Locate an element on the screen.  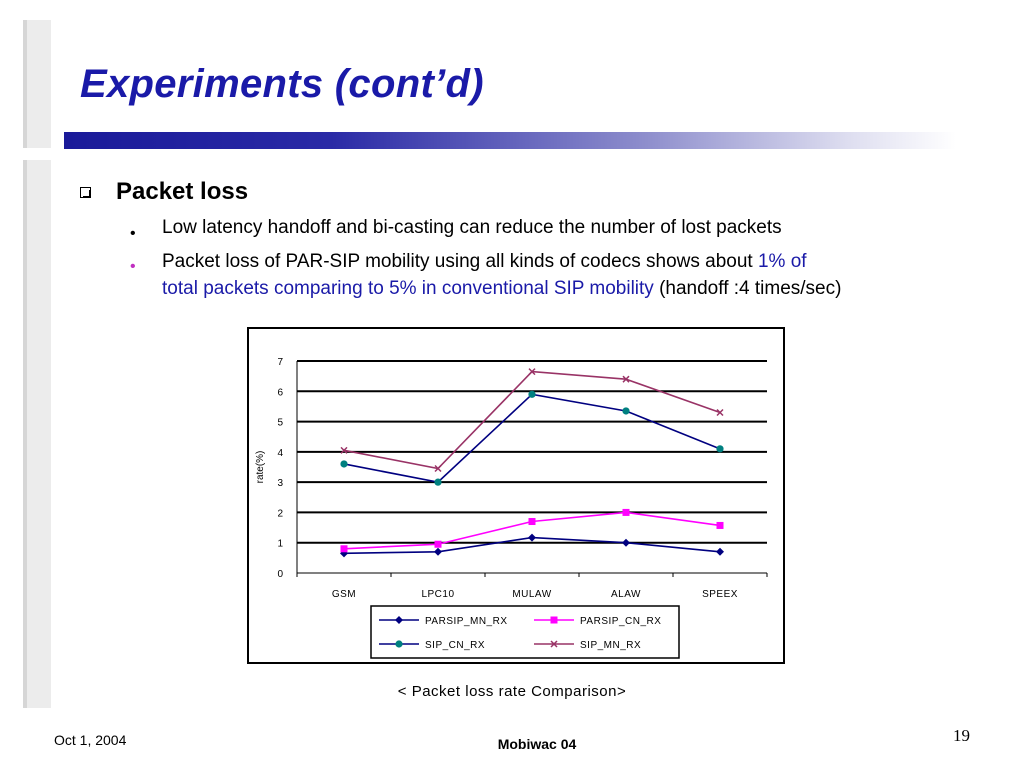
section-heading: Packet loss is located at coordinates (182, 191).